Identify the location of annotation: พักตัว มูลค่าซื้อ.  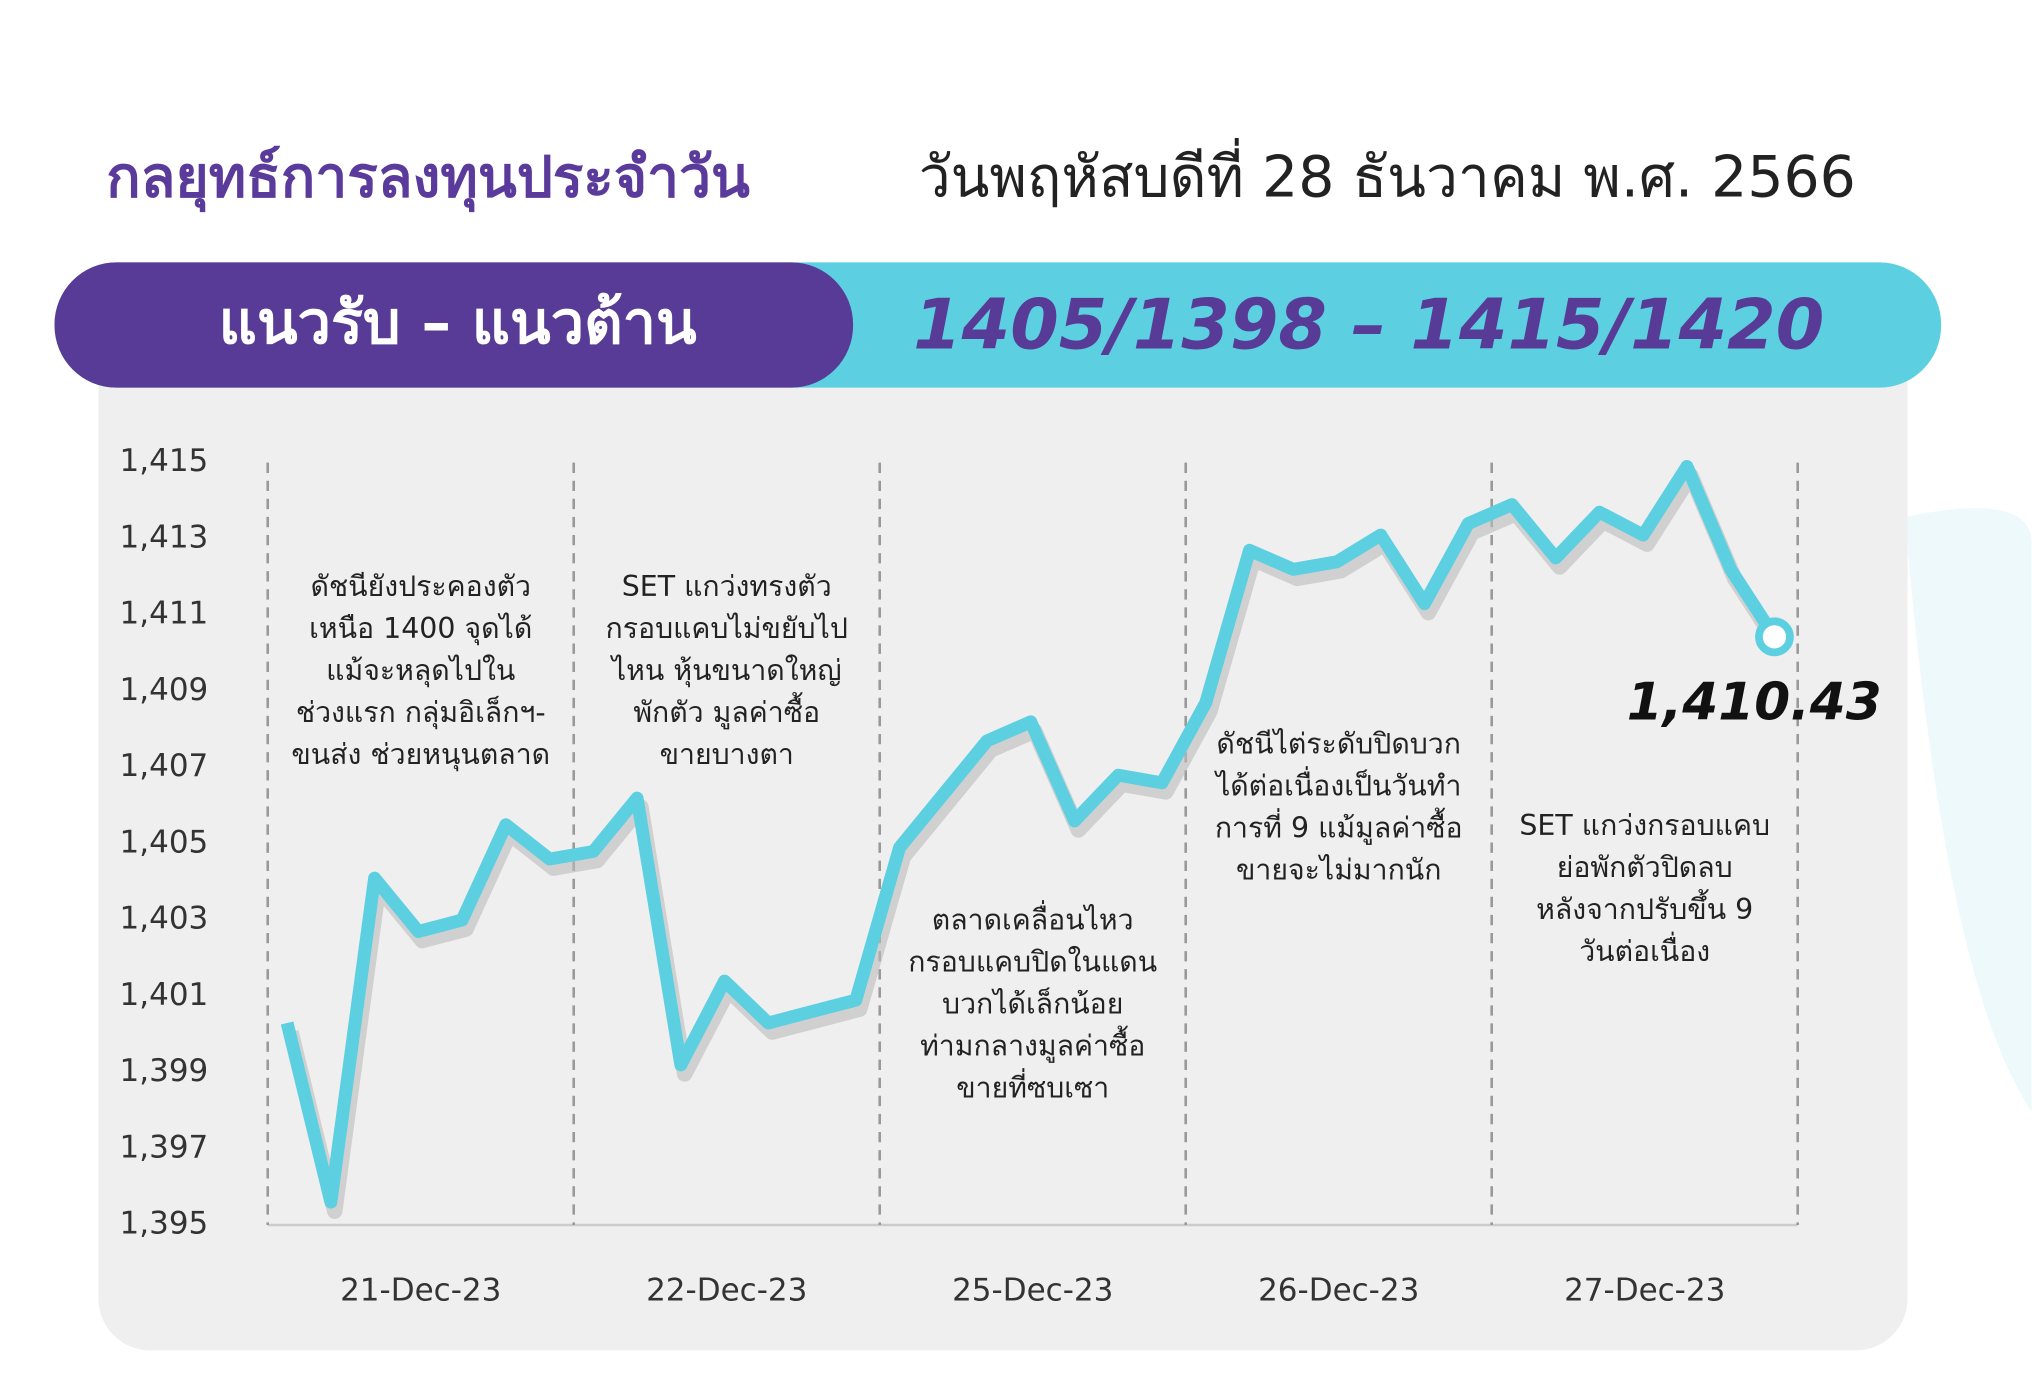
(726, 711).